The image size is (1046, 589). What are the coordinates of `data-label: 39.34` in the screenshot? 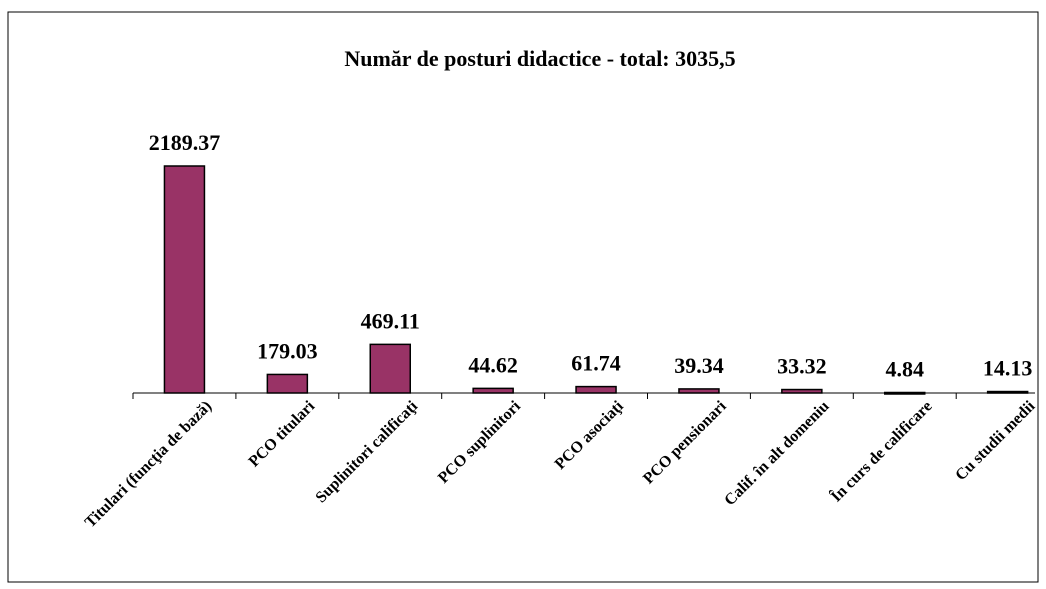 It's located at (699, 365).